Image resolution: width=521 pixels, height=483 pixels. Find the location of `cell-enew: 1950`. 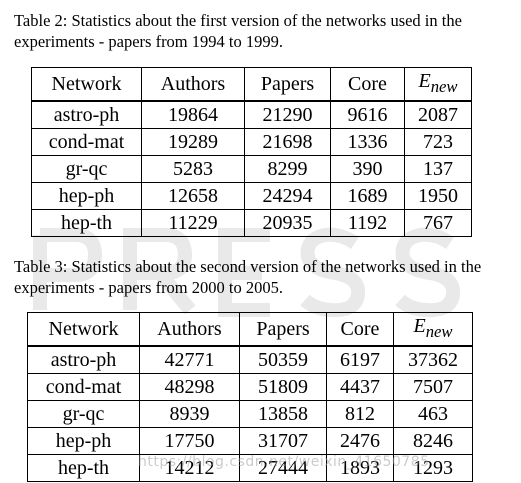

cell-enew: 1950 is located at coordinates (438, 196).